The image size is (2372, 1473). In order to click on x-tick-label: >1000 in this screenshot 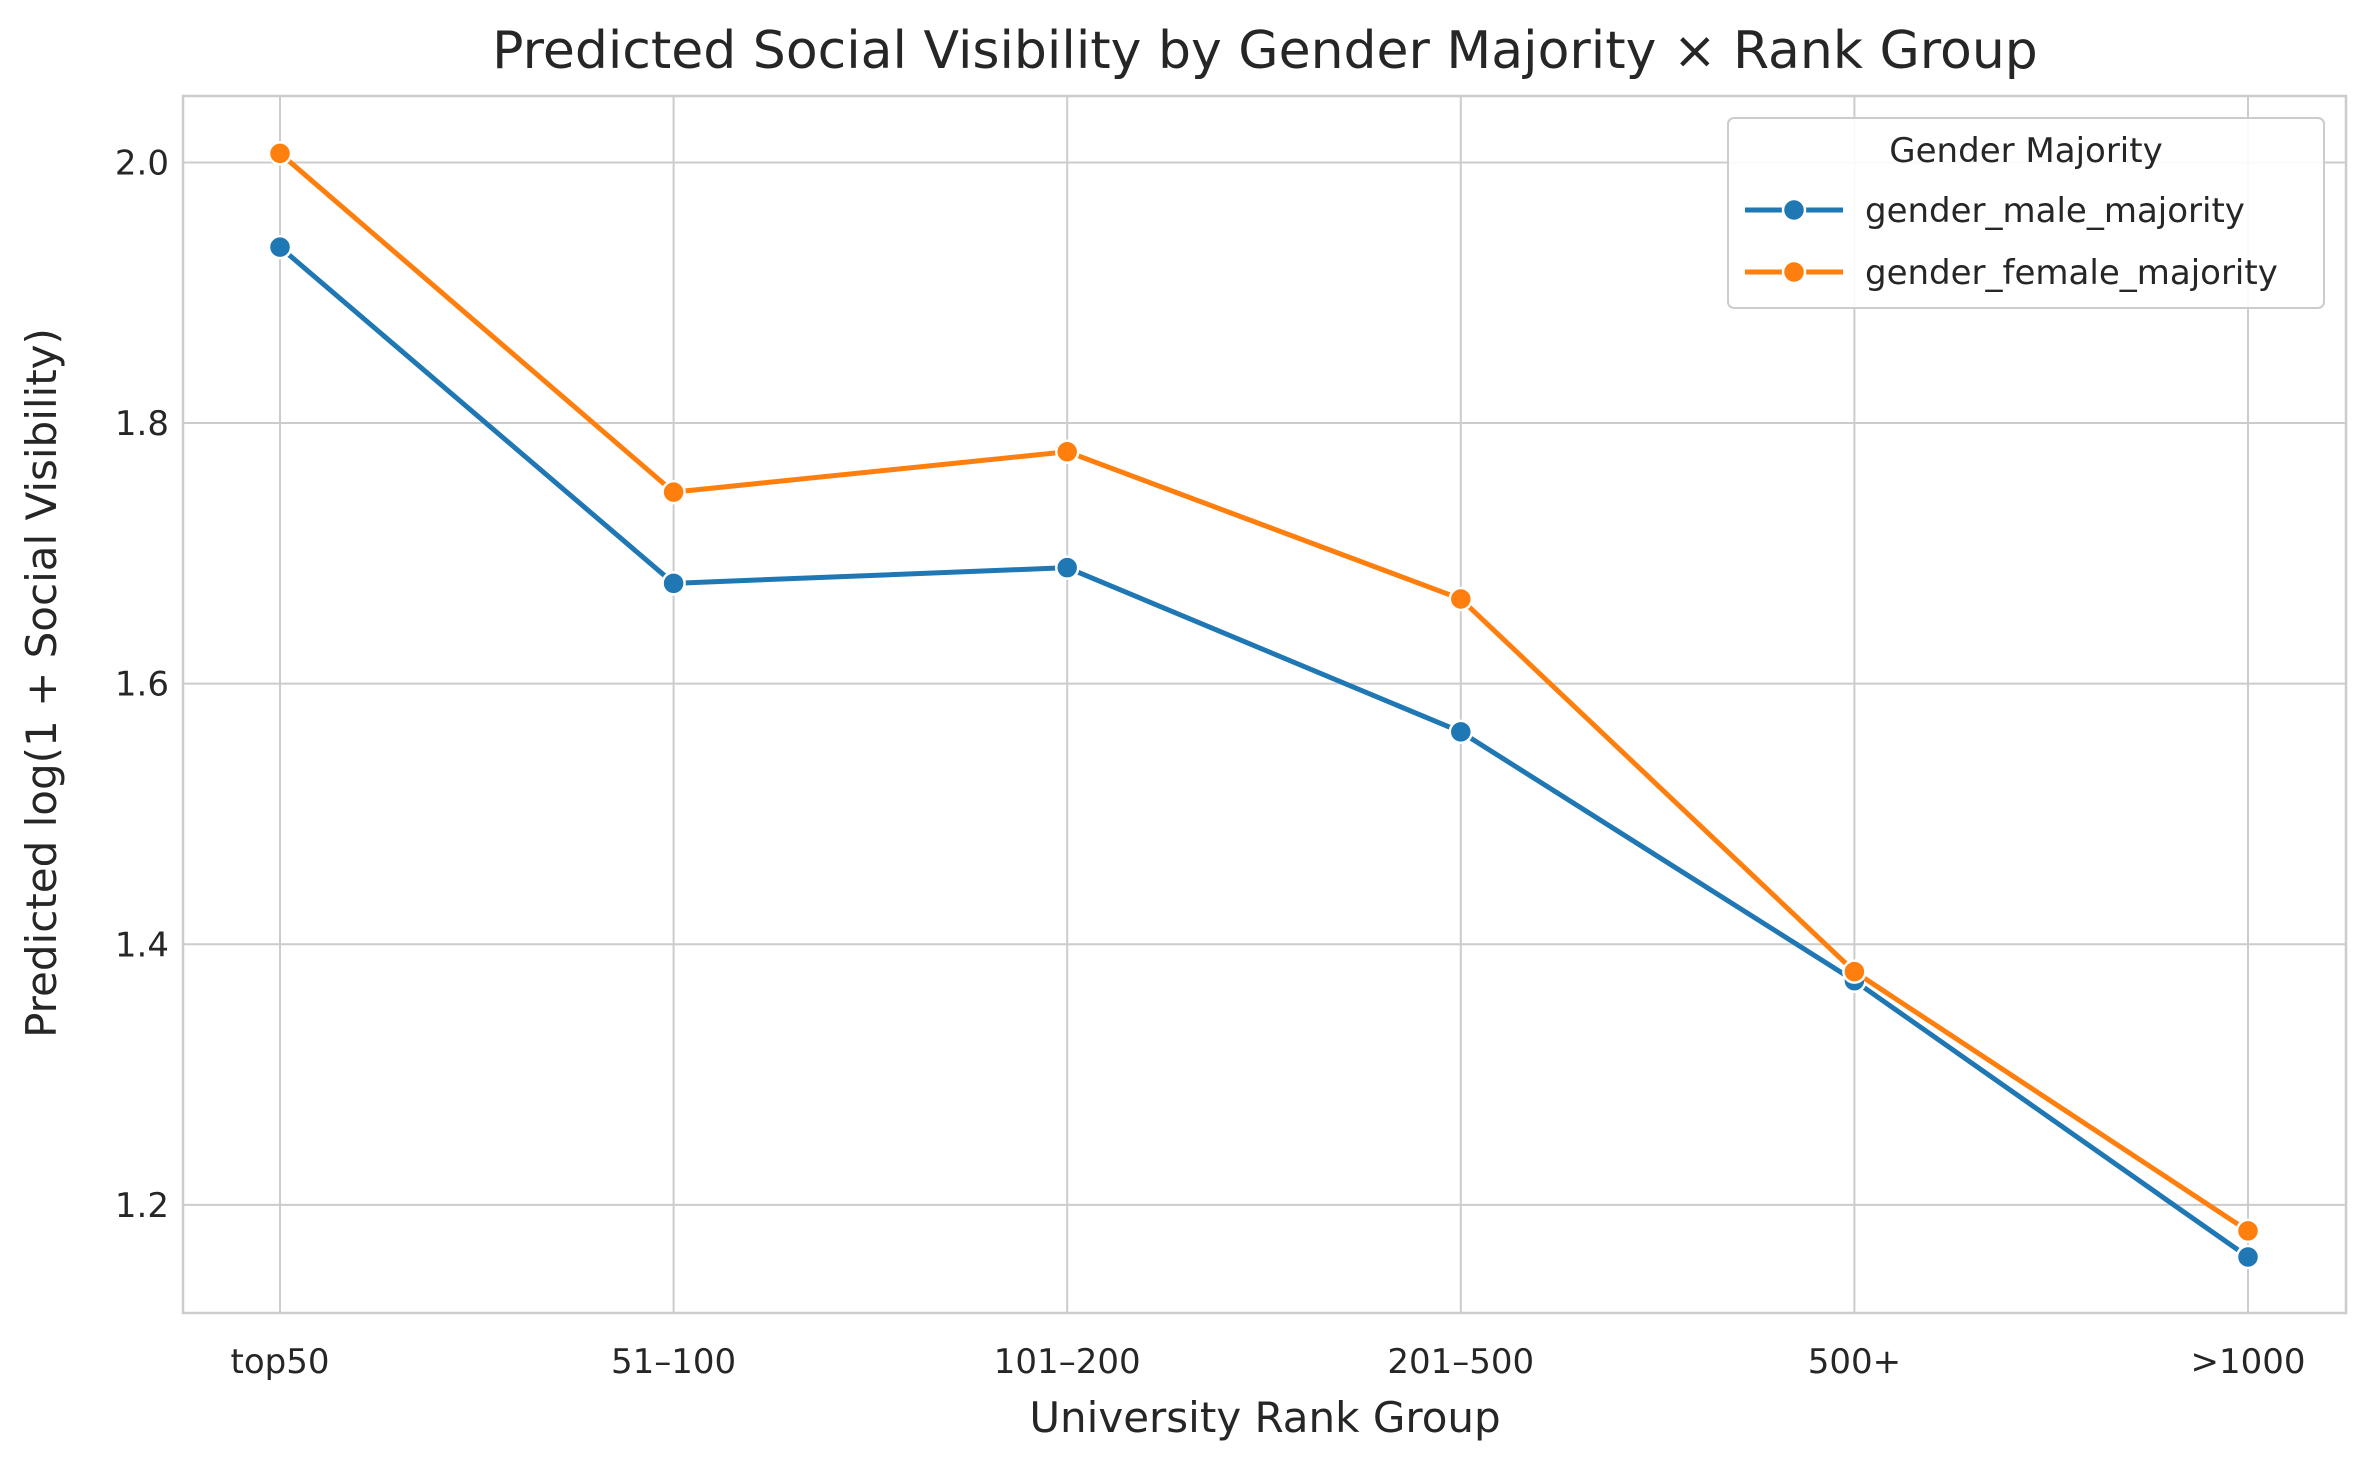, I will do `click(2247, 1362)`.